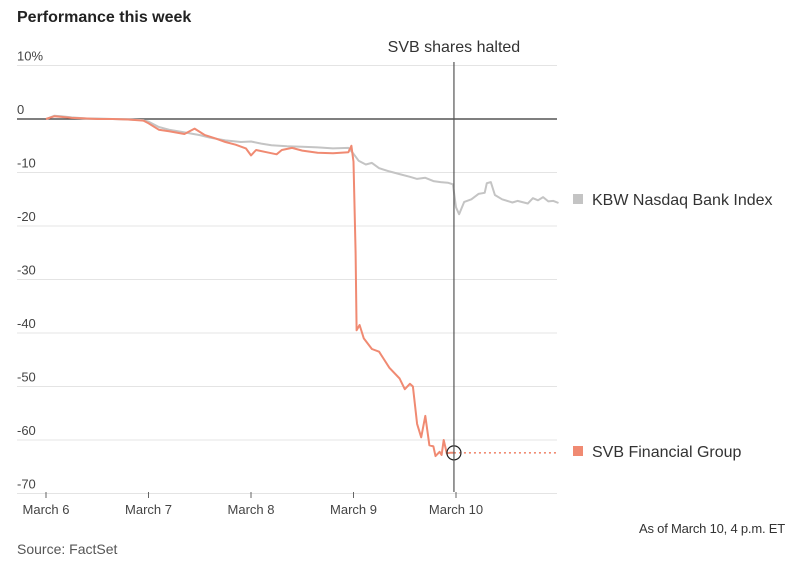  What do you see at coordinates (26, 430) in the screenshot?
I see `y-tick-label: -60` at bounding box center [26, 430].